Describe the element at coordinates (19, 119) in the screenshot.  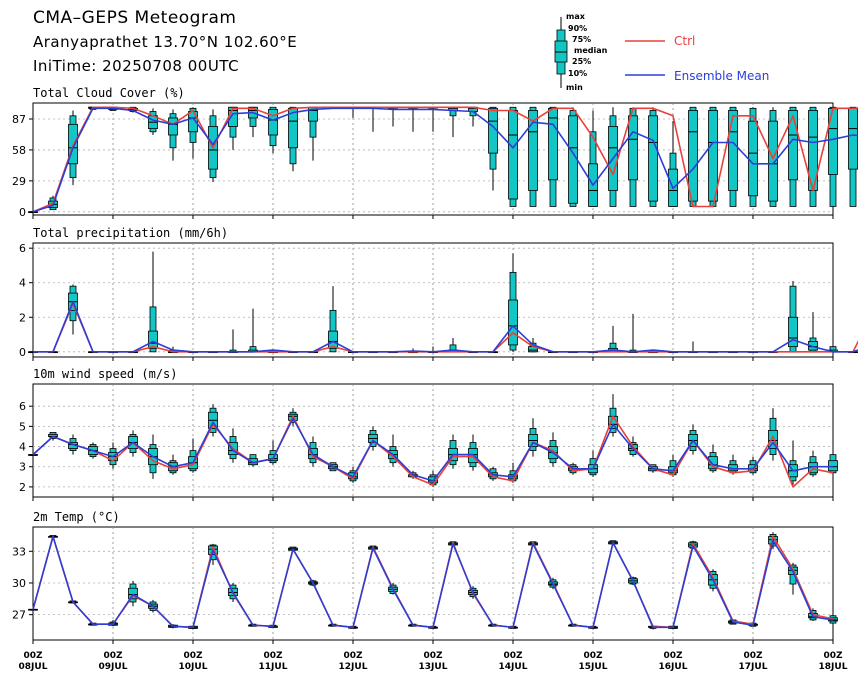
I see `y-tick-label: 87` at that location.